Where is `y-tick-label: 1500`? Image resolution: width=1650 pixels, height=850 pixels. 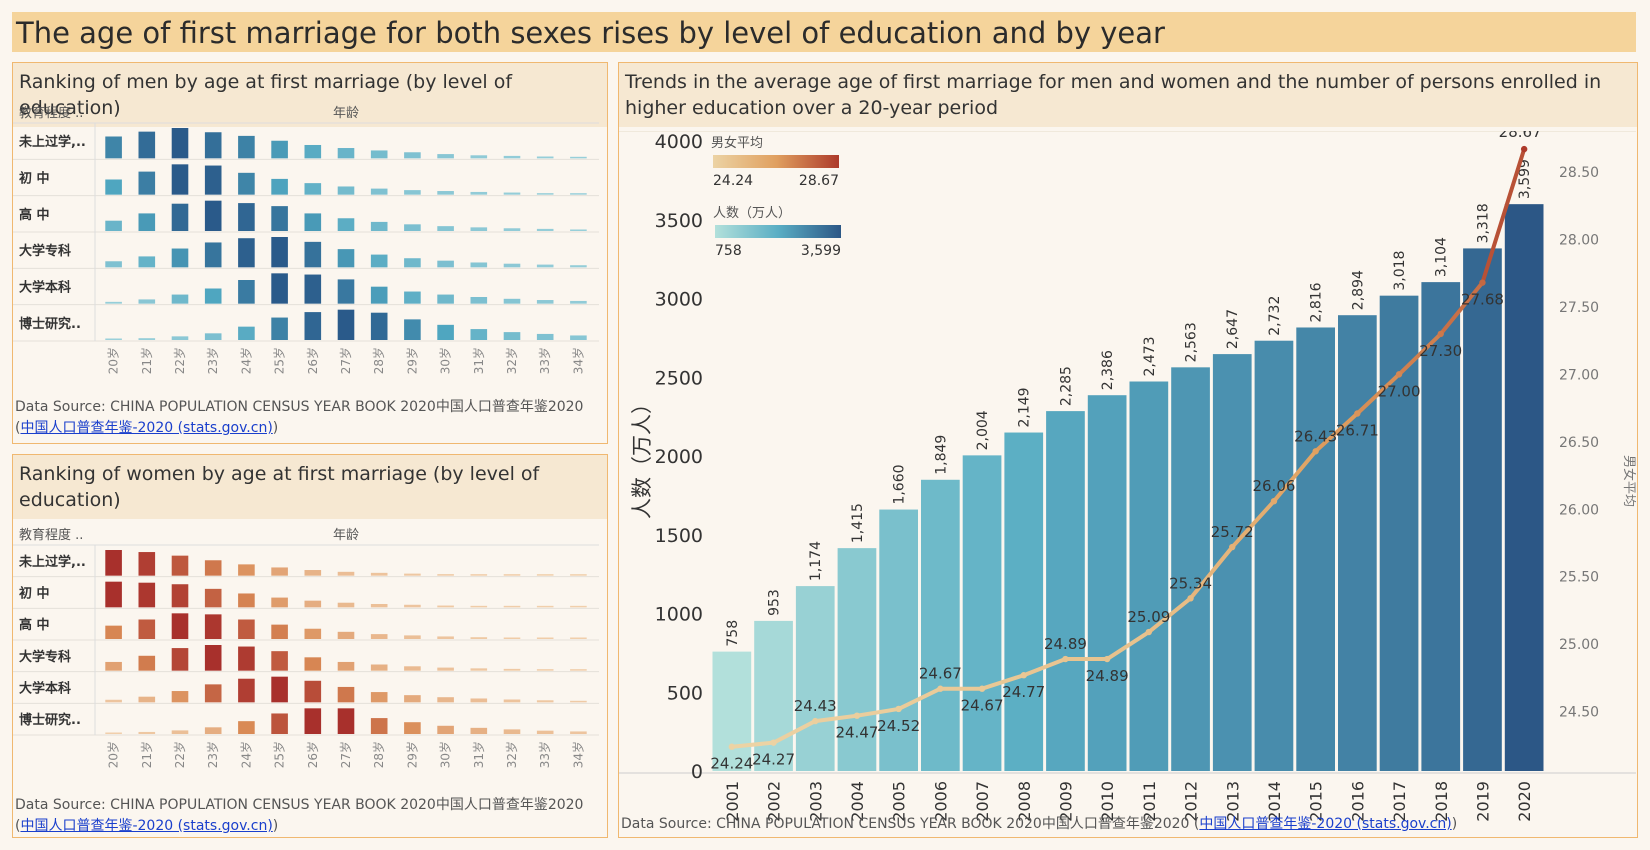 y-tick-label: 1500 is located at coordinates (679, 536).